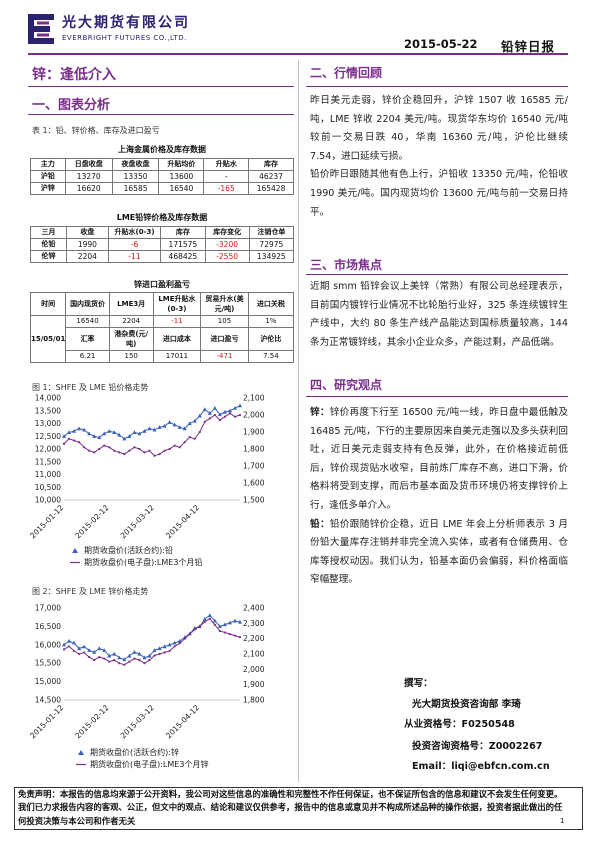 The height and width of the screenshot is (842, 595). What do you see at coordinates (48, 176) in the screenshot?
I see `table-cell: 沪铅` at bounding box center [48, 176].